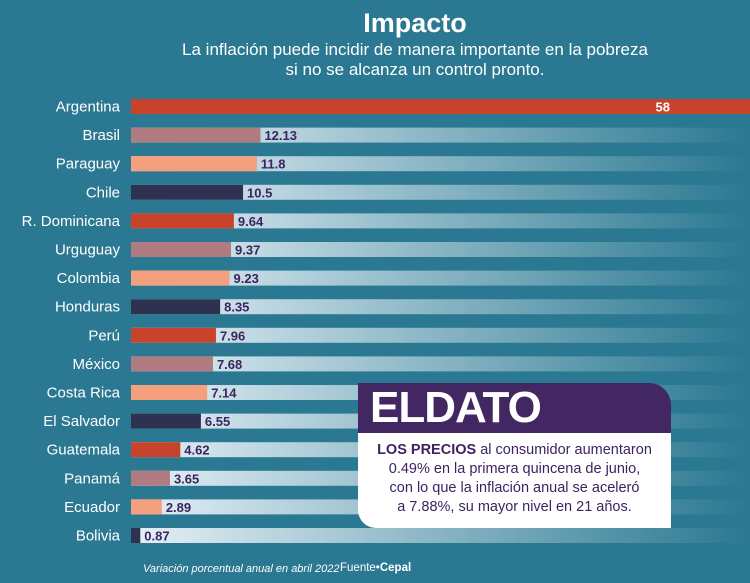 The height and width of the screenshot is (583, 750). Describe the element at coordinates (178, 507) in the screenshot. I see `value-label: 2.89` at that location.